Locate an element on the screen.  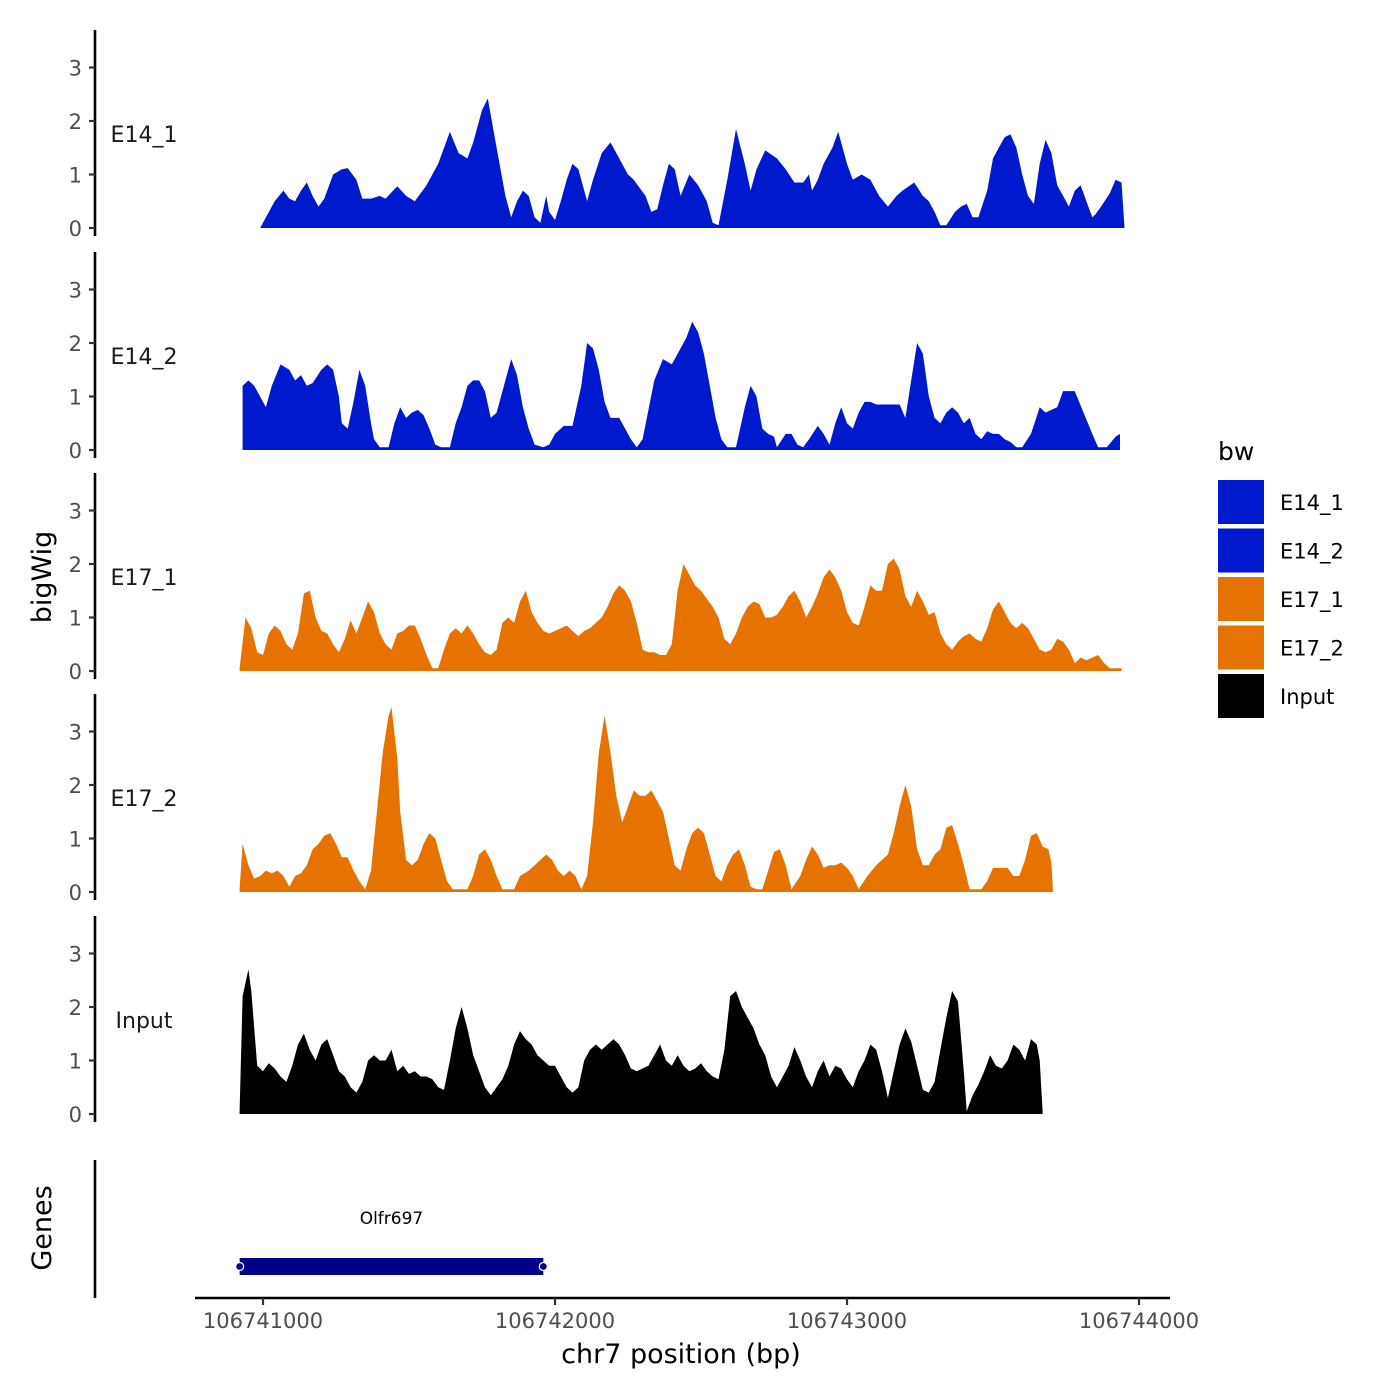
track-label-e14-1: E14_1 is located at coordinates (144, 135).